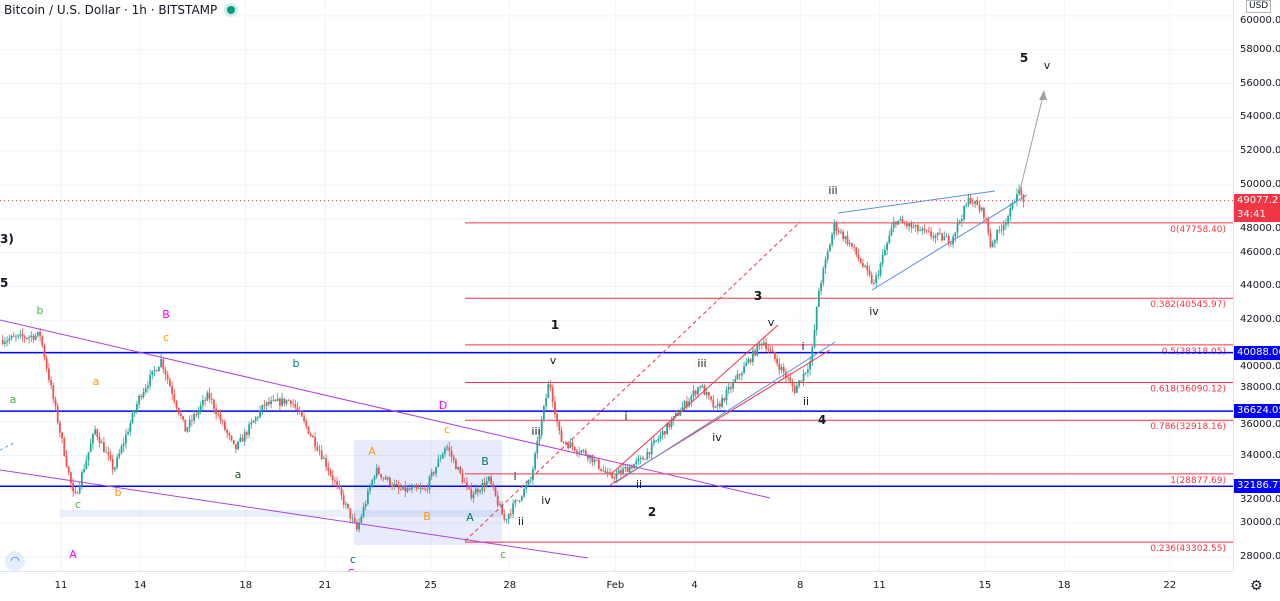  What do you see at coordinates (443, 405) in the screenshot?
I see `wave-label: D` at bounding box center [443, 405].